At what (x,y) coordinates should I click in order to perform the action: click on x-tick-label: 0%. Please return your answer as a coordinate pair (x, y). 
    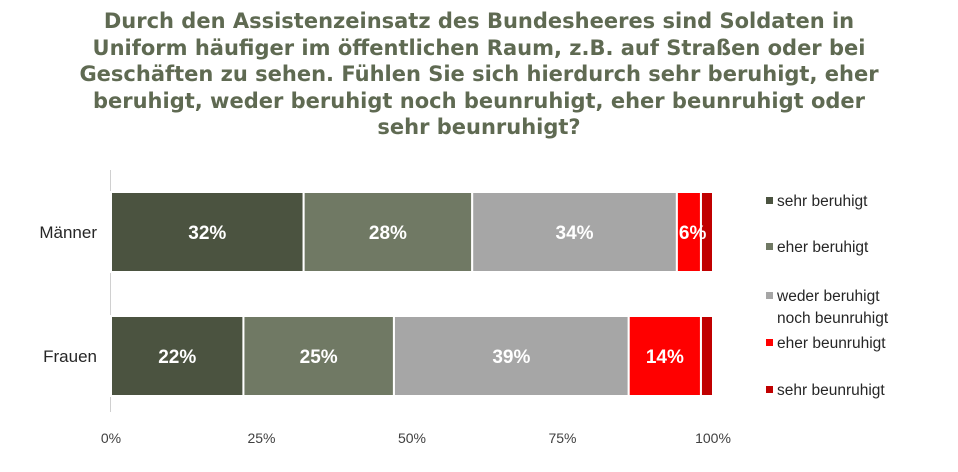
    Looking at the image, I should click on (111, 438).